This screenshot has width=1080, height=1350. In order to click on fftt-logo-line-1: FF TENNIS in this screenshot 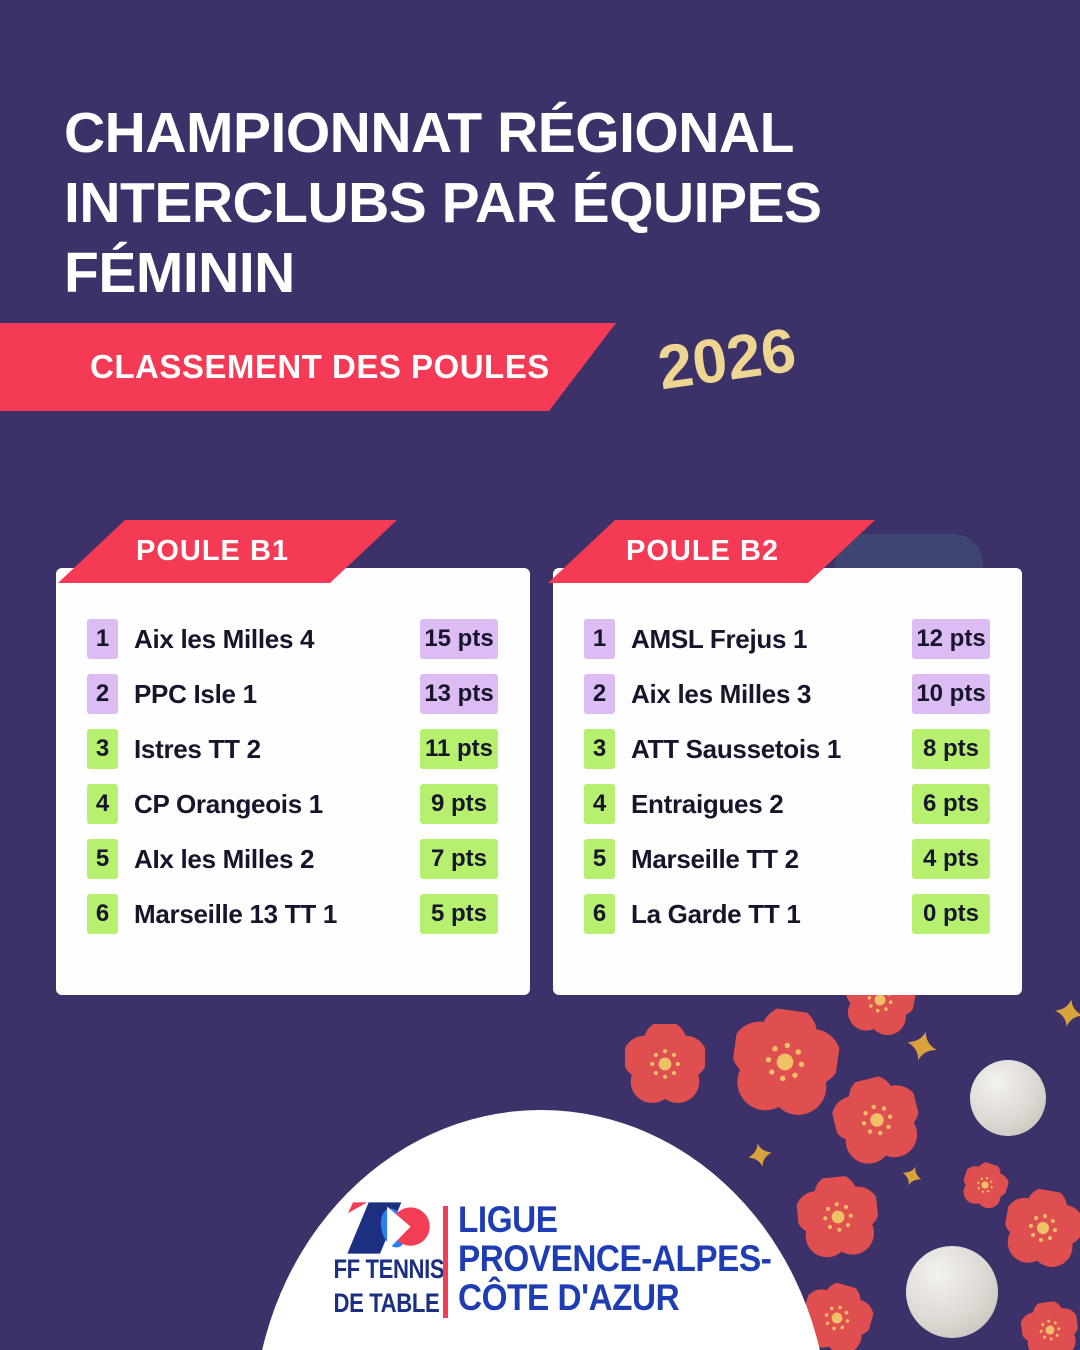, I will do `click(389, 1269)`.